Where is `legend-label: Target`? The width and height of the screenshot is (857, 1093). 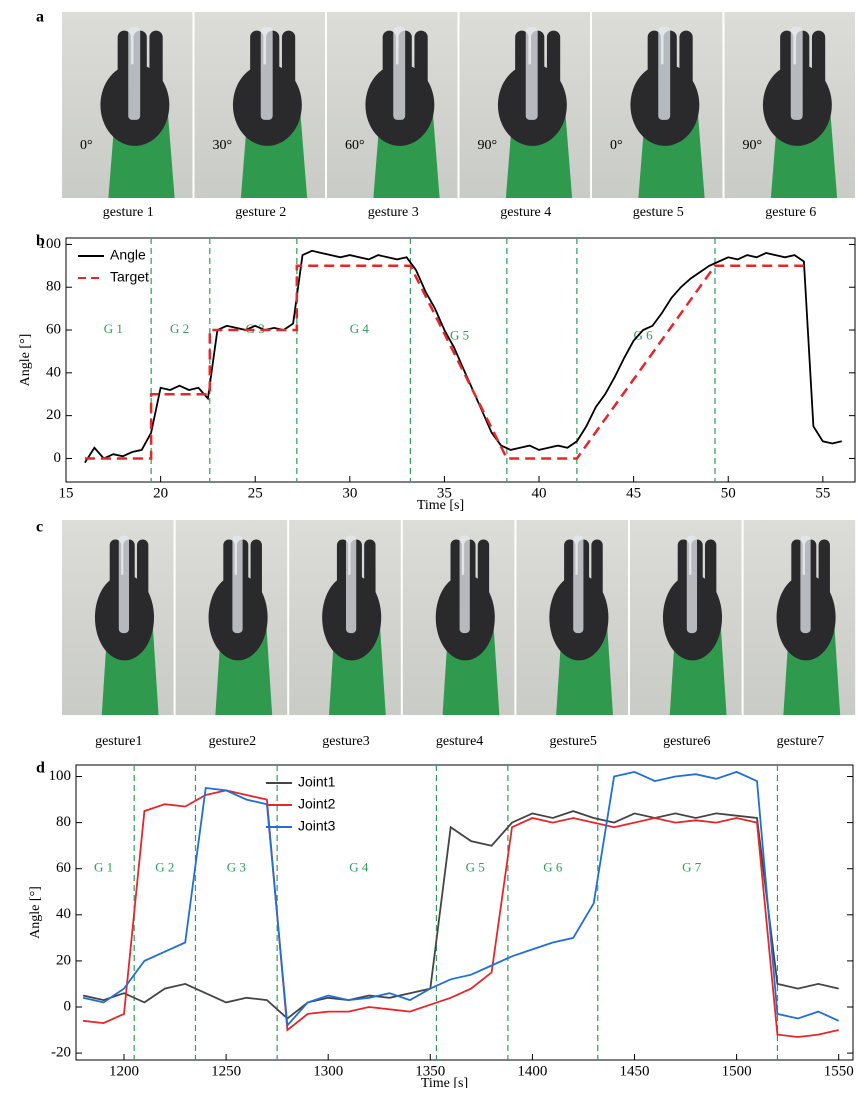
legend-label: Target is located at coordinates (129, 277).